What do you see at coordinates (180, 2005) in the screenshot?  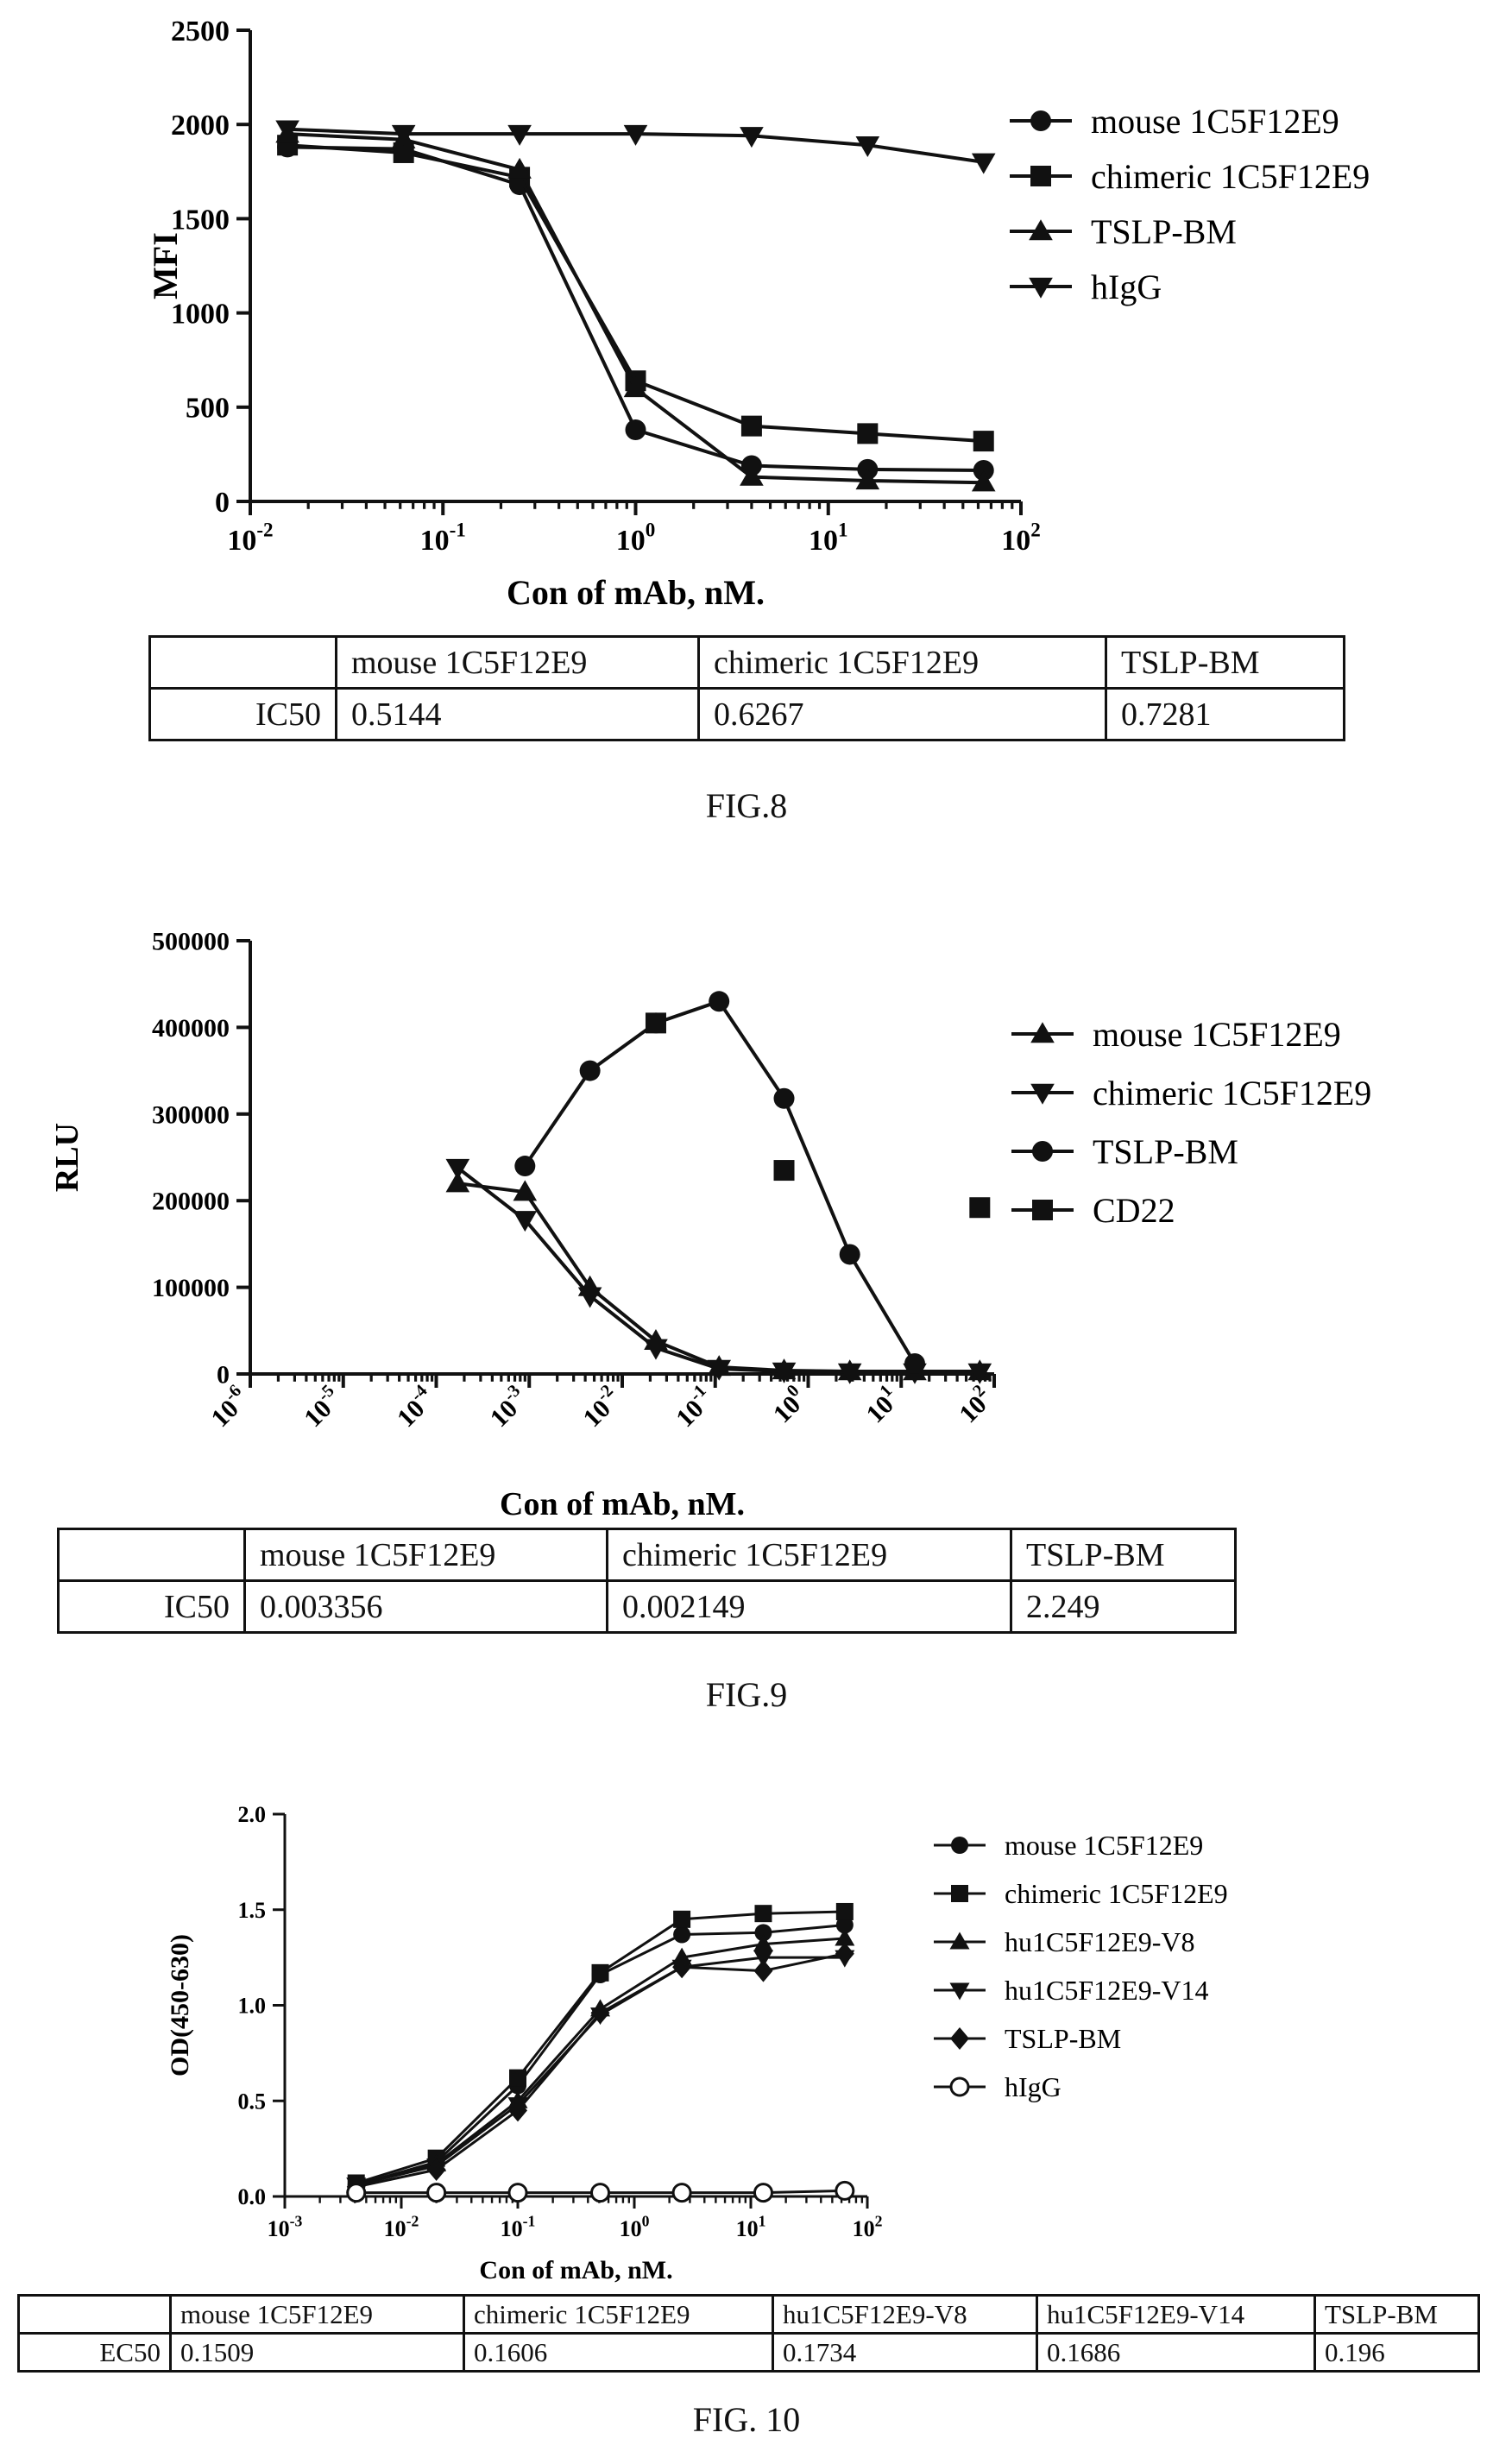 I see `y-axis-label: OD(450-630)` at bounding box center [180, 2005].